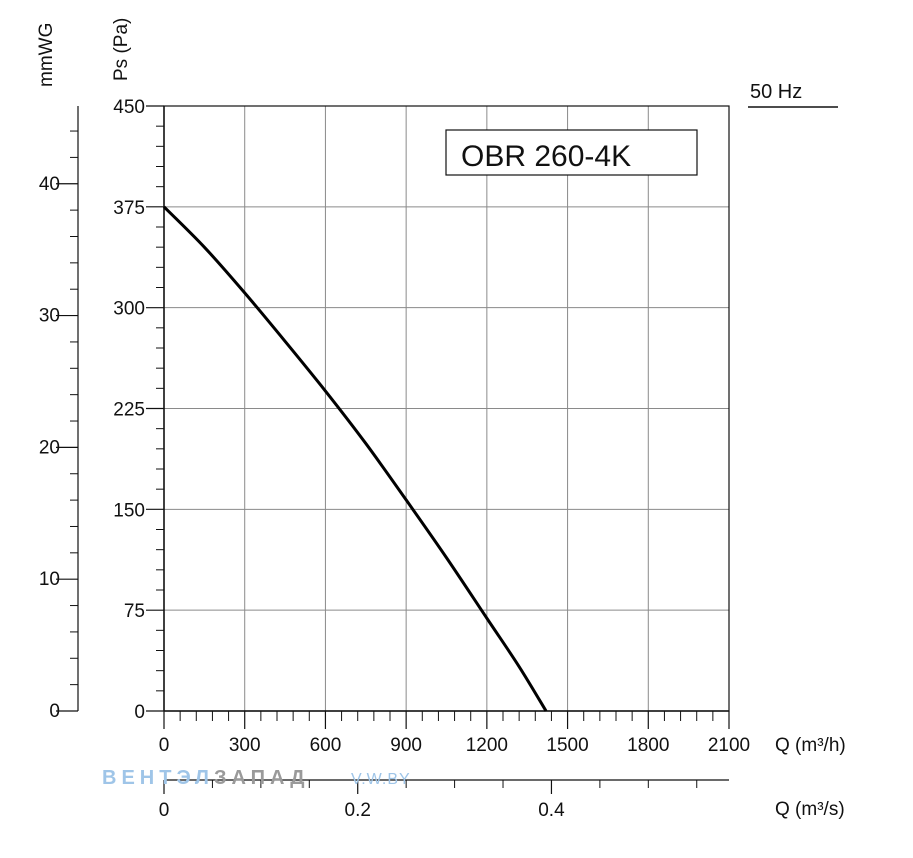  Describe the element at coordinates (129, 309) in the screenshot. I see `y-tick-label: 300` at that location.